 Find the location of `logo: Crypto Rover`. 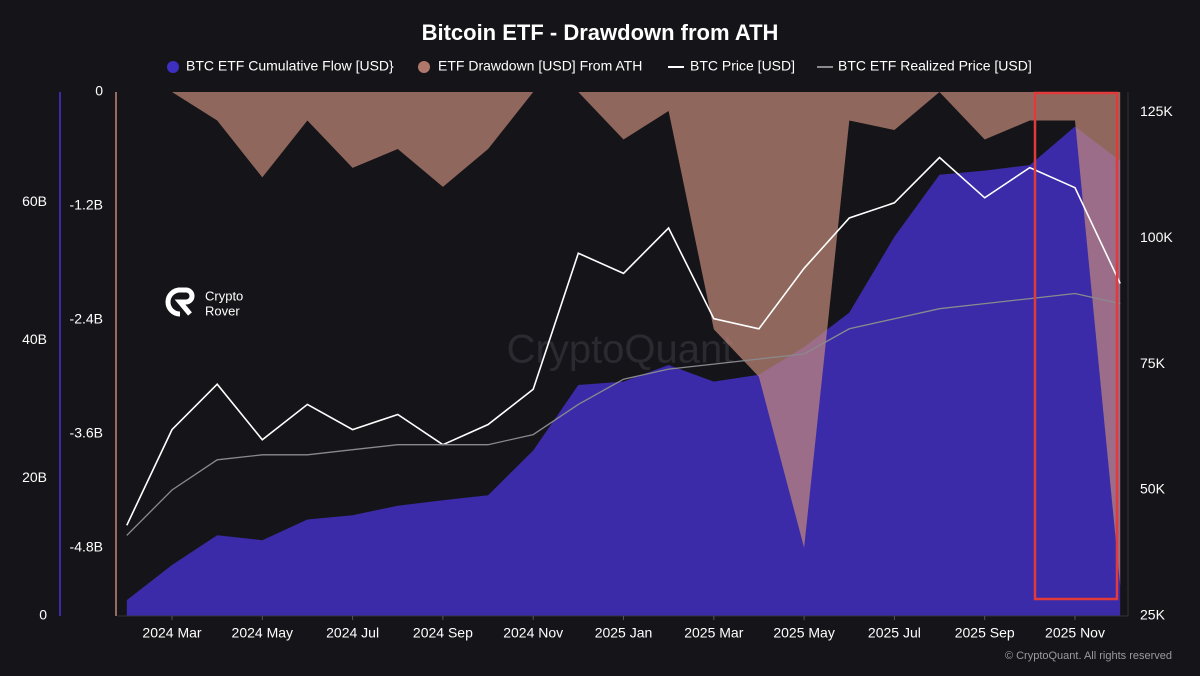

logo: Crypto Rover is located at coordinates (204, 302).